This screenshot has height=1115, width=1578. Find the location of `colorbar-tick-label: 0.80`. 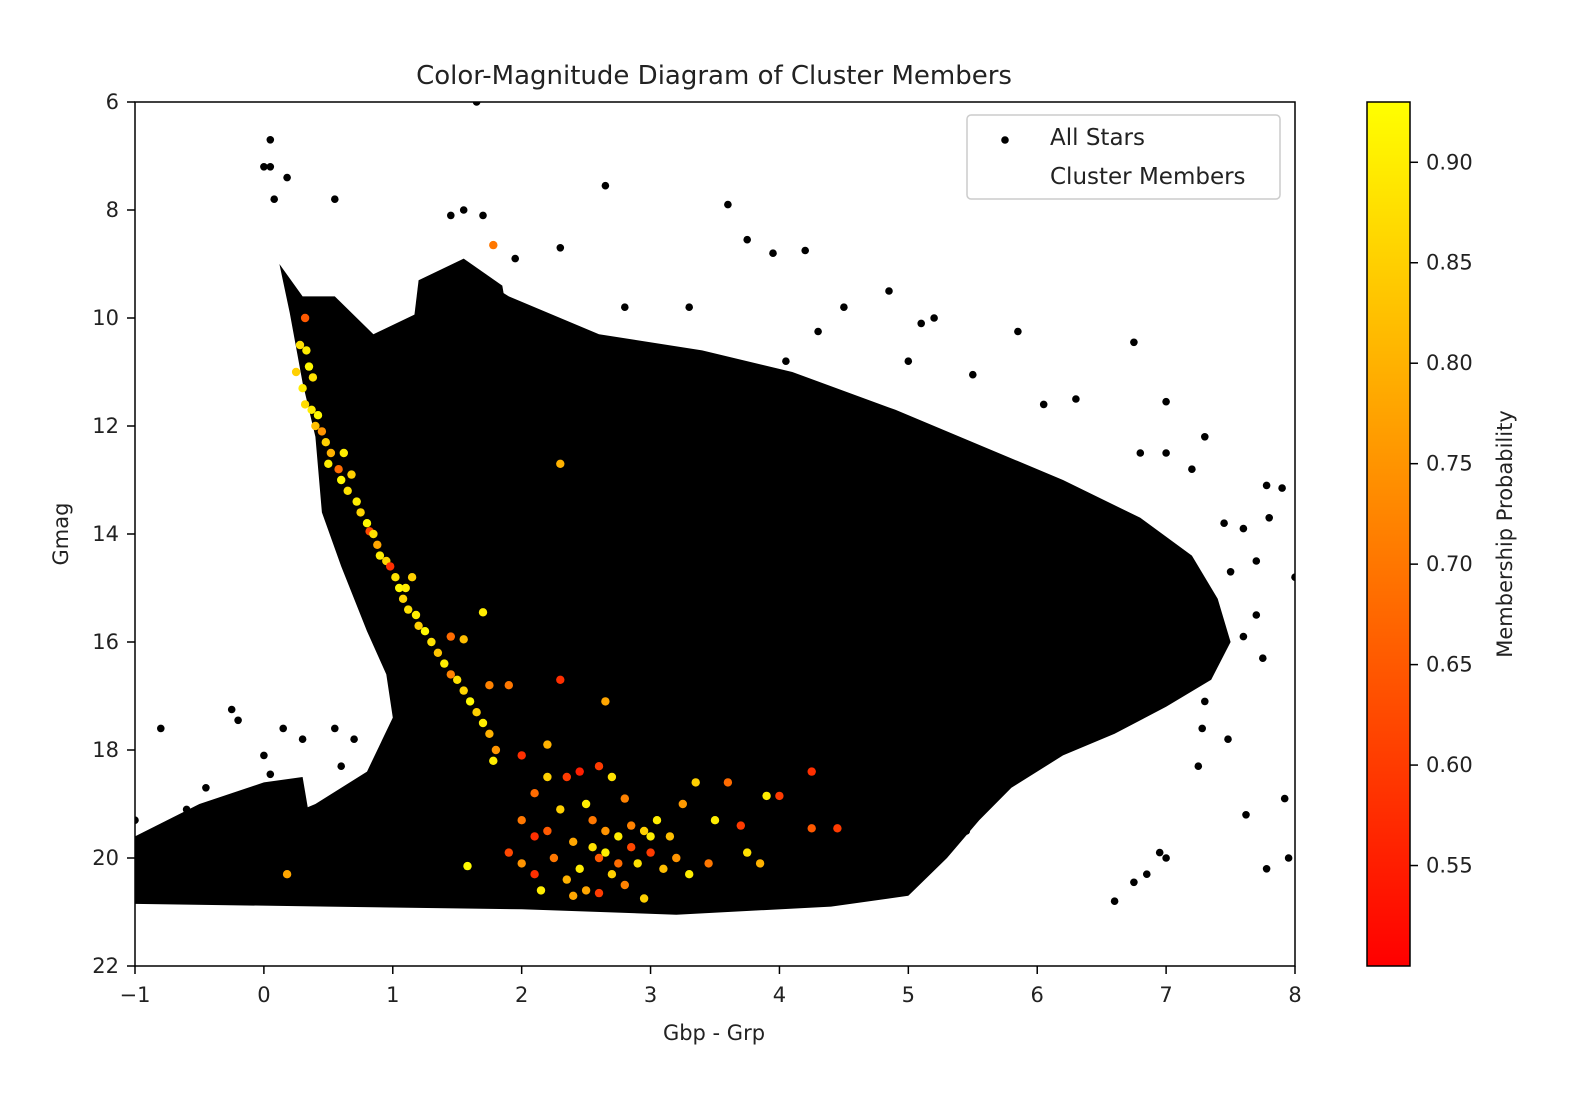

colorbar-tick-label: 0.80 is located at coordinates (1449, 363).